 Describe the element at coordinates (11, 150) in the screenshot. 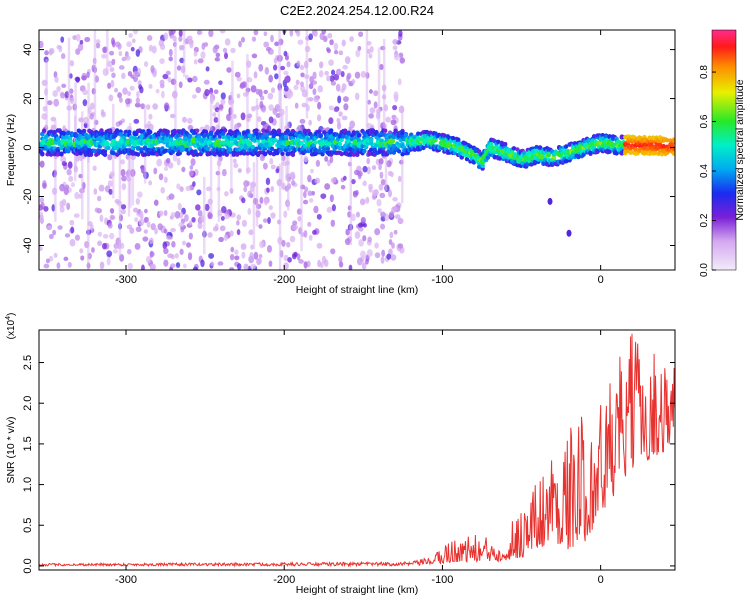

I see `top-y-axis-label: Frequency (Hz)` at that location.